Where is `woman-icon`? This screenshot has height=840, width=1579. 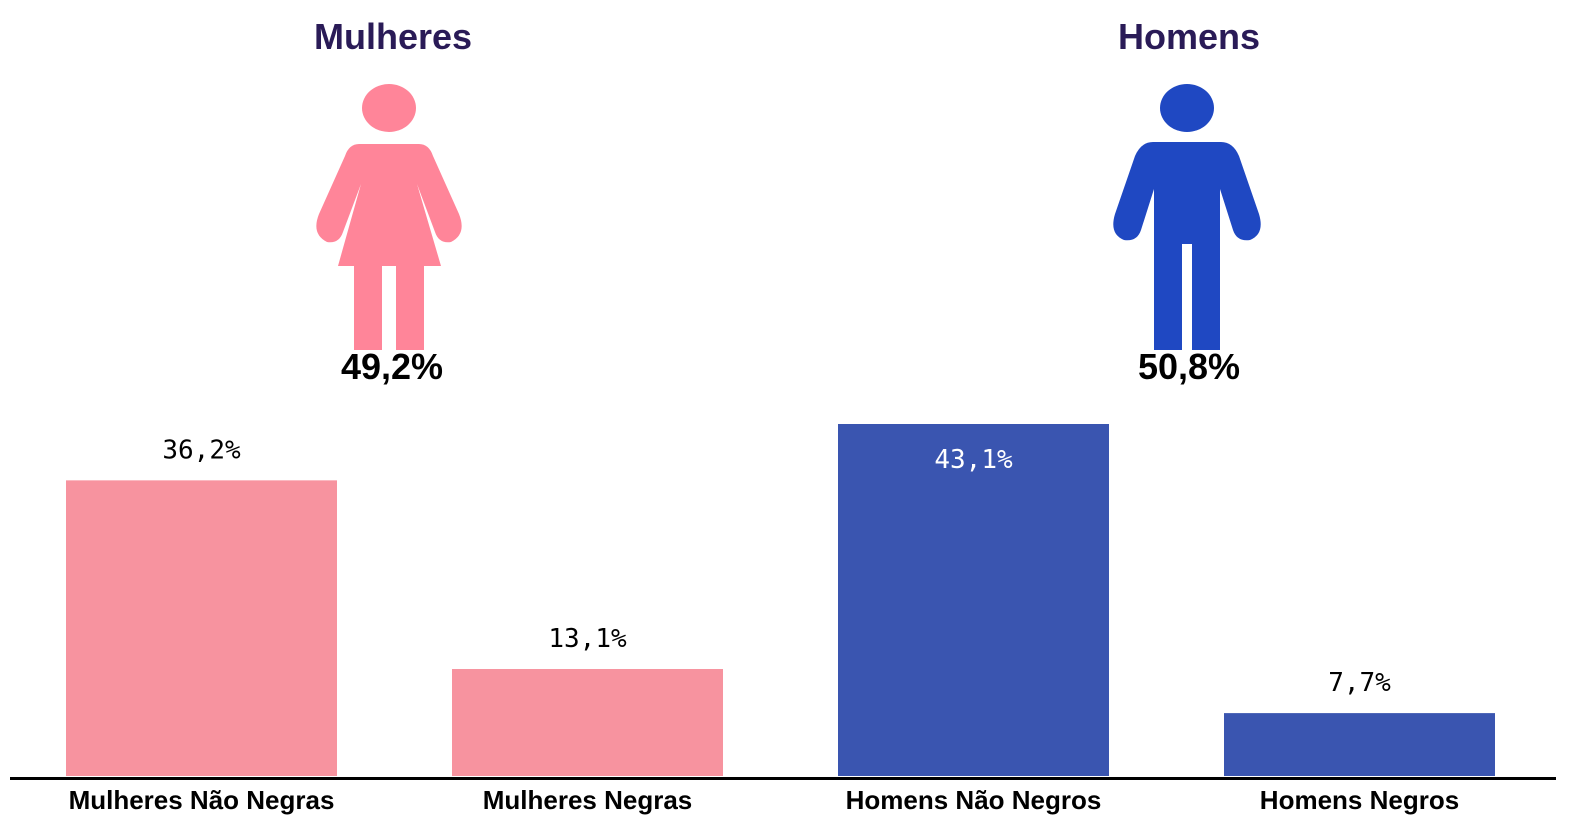
woman-icon is located at coordinates (389, 217).